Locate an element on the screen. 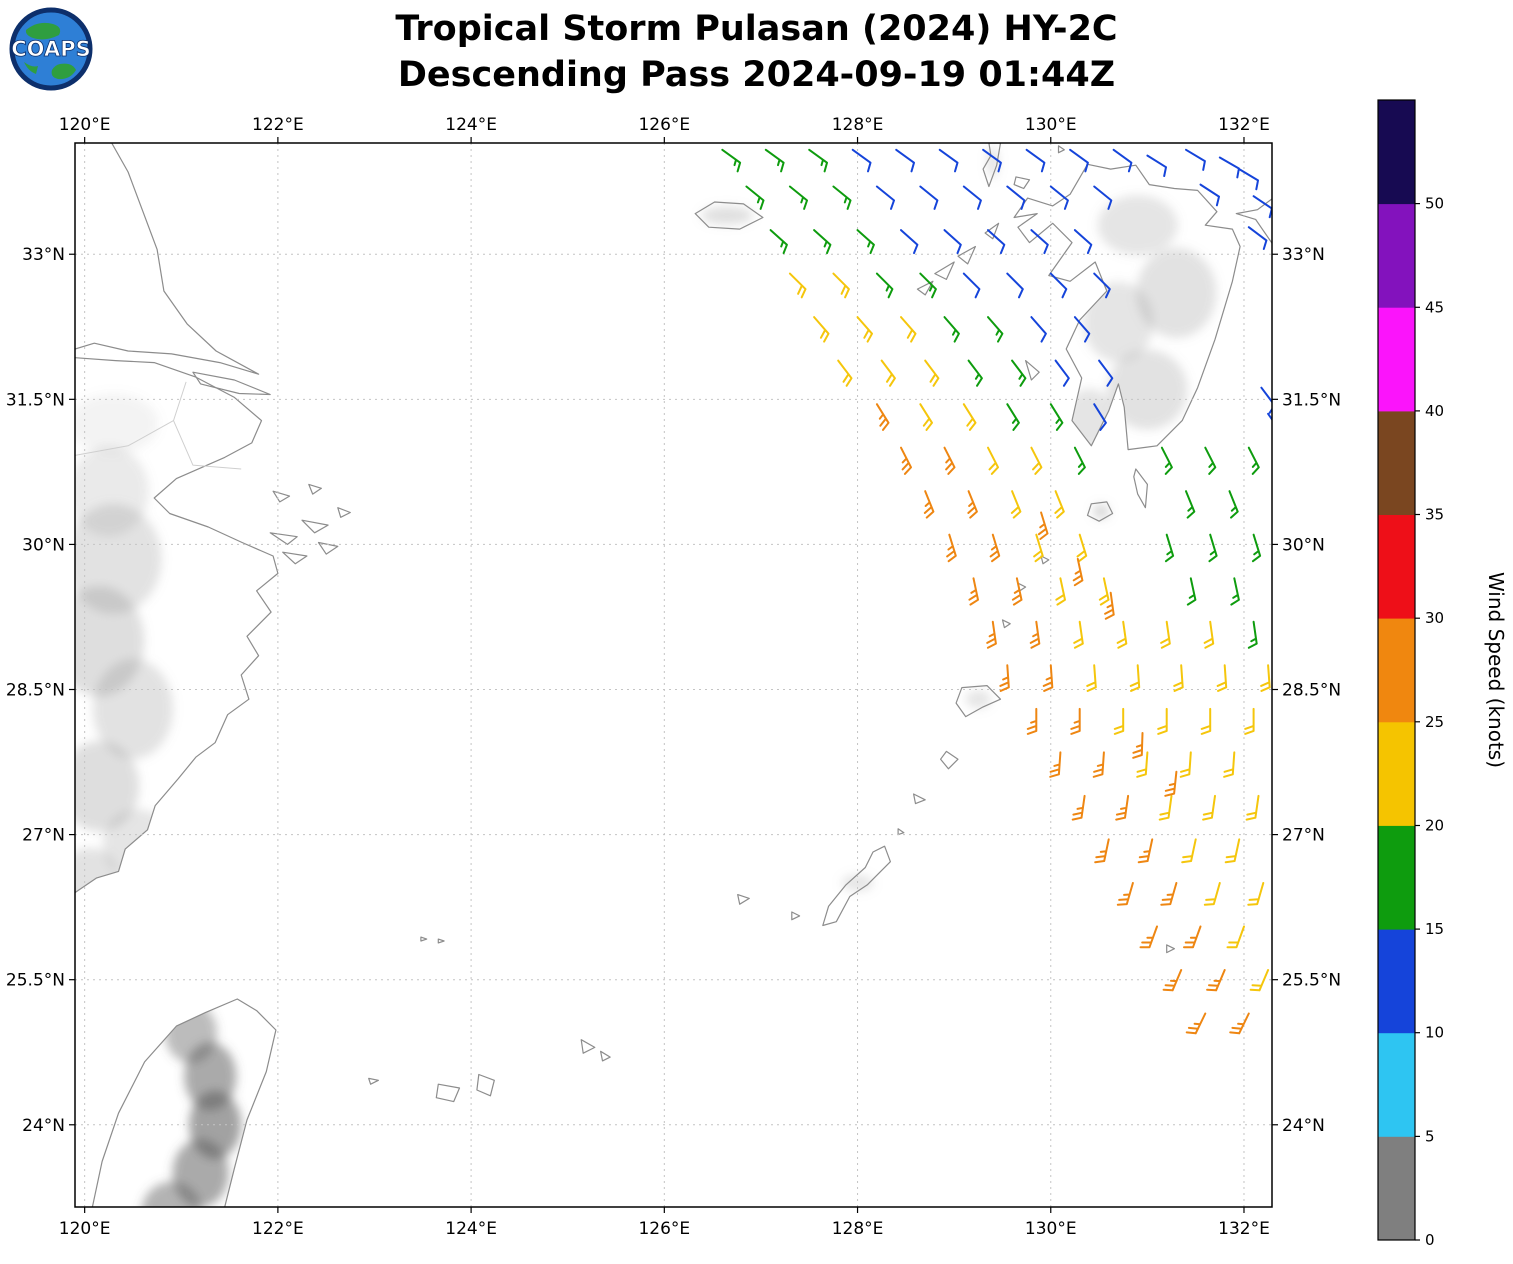 Image resolution: width=1513 pixels, height=1264 pixels. lon-tick-label-top: 128°E is located at coordinates (858, 125).